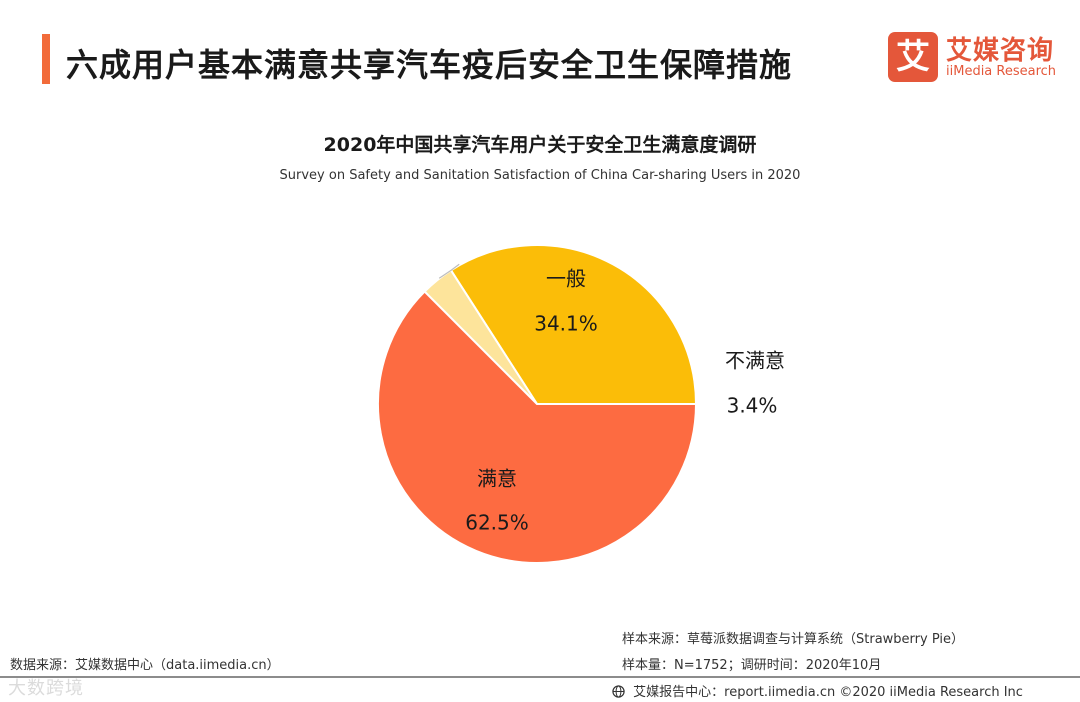 Image resolution: width=1080 pixels, height=702 pixels. What do you see at coordinates (755, 361) in the screenshot?
I see `slice-label-2: 不满意` at bounding box center [755, 361].